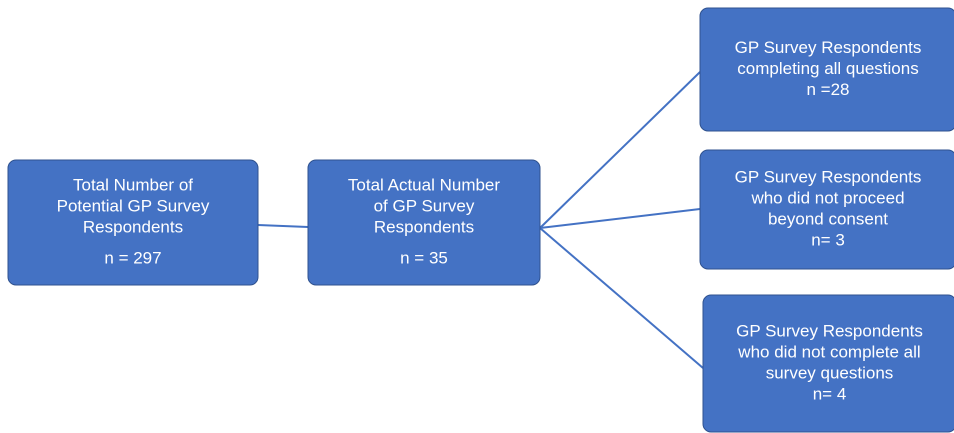 The height and width of the screenshot is (433, 954). Describe the element at coordinates (828, 239) in the screenshot. I see `node-count: n= 3` at that location.